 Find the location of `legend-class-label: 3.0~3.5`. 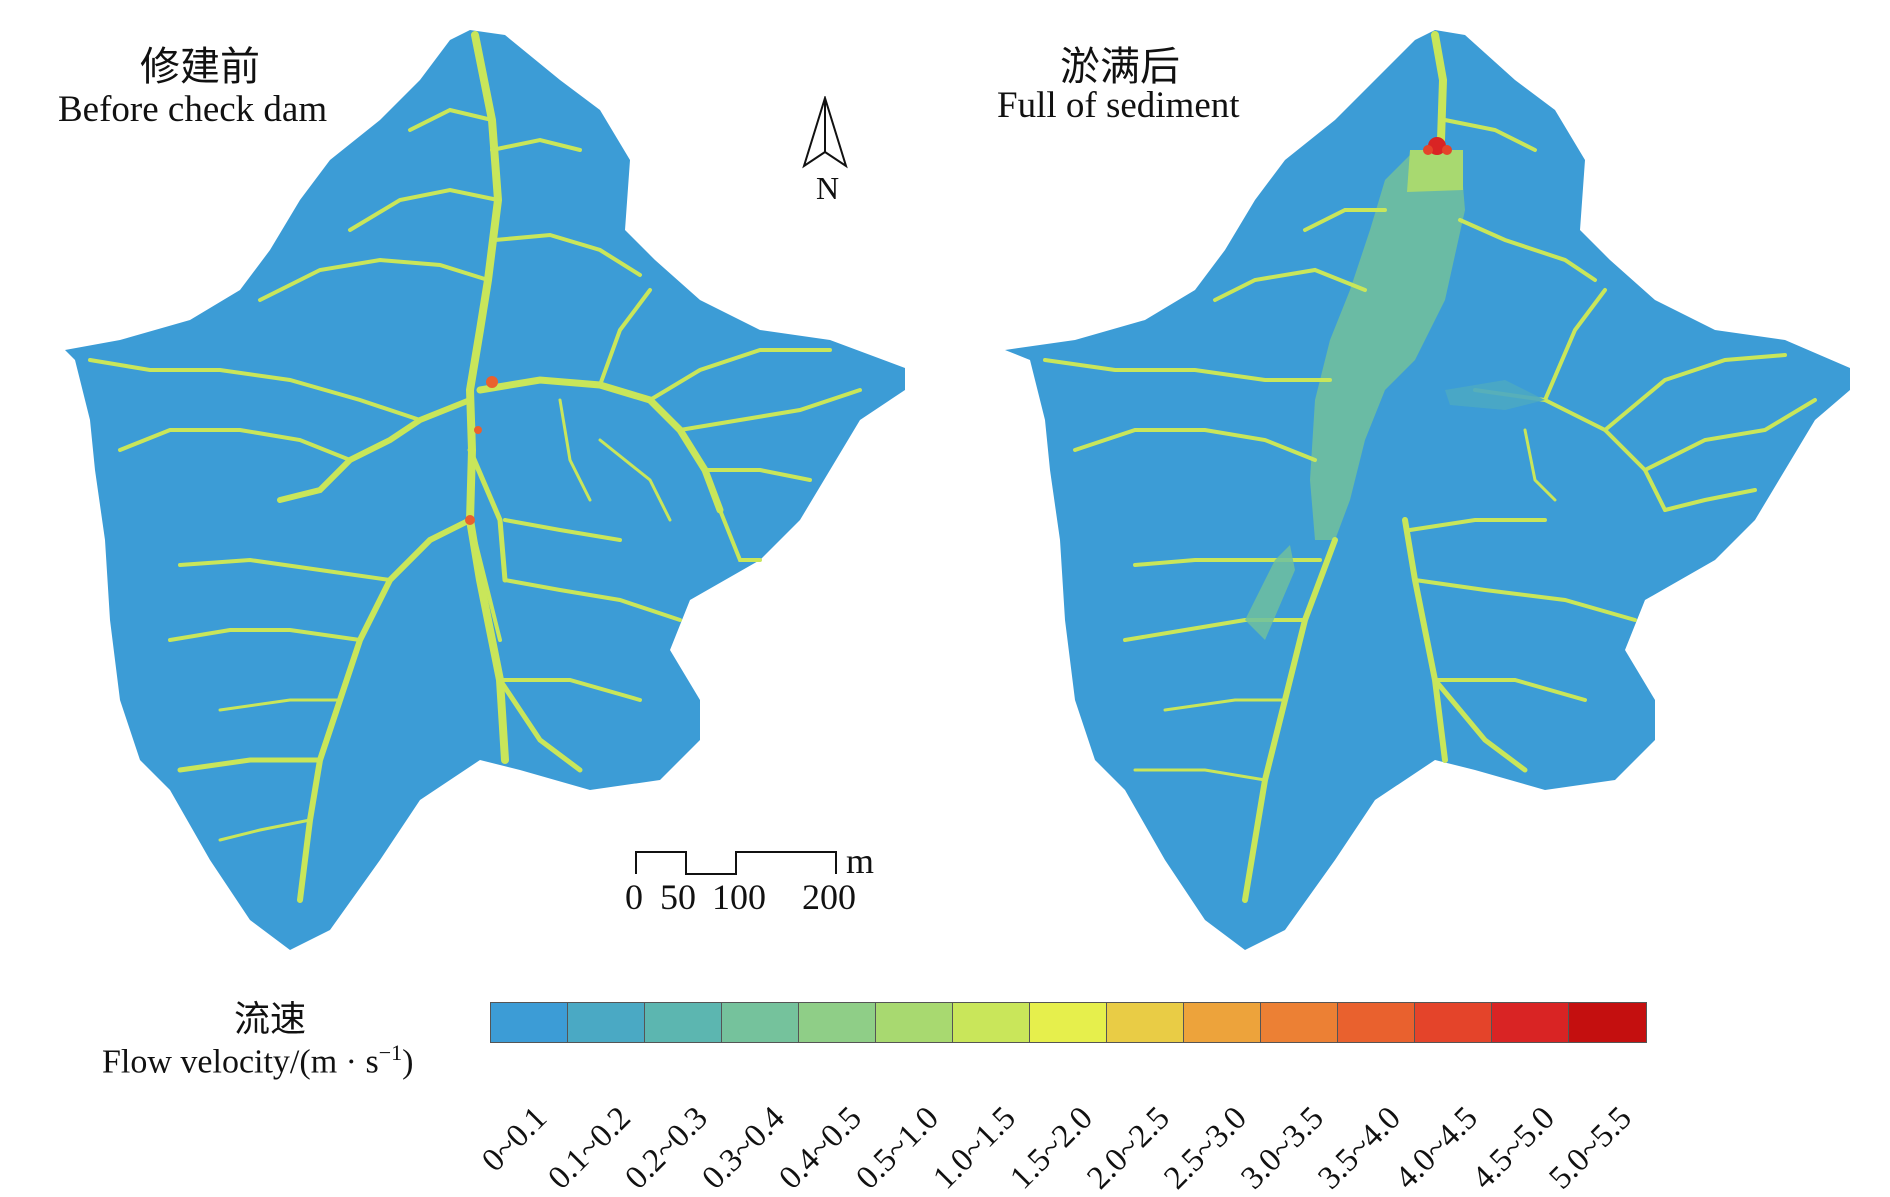

legend-class-label: 3.0~3.5 is located at coordinates (1283, 1148).